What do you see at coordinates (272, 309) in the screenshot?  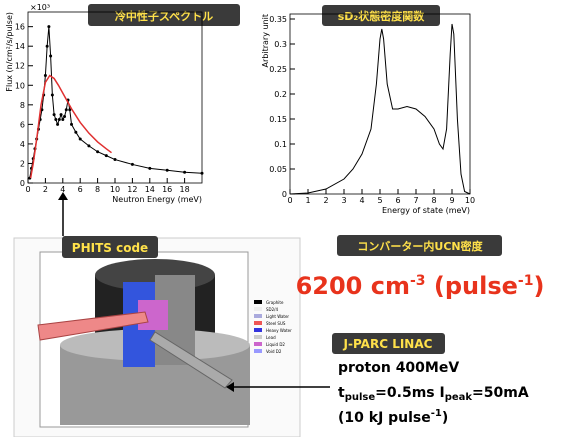 I see `legend-label: SD2/4` at bounding box center [272, 309].